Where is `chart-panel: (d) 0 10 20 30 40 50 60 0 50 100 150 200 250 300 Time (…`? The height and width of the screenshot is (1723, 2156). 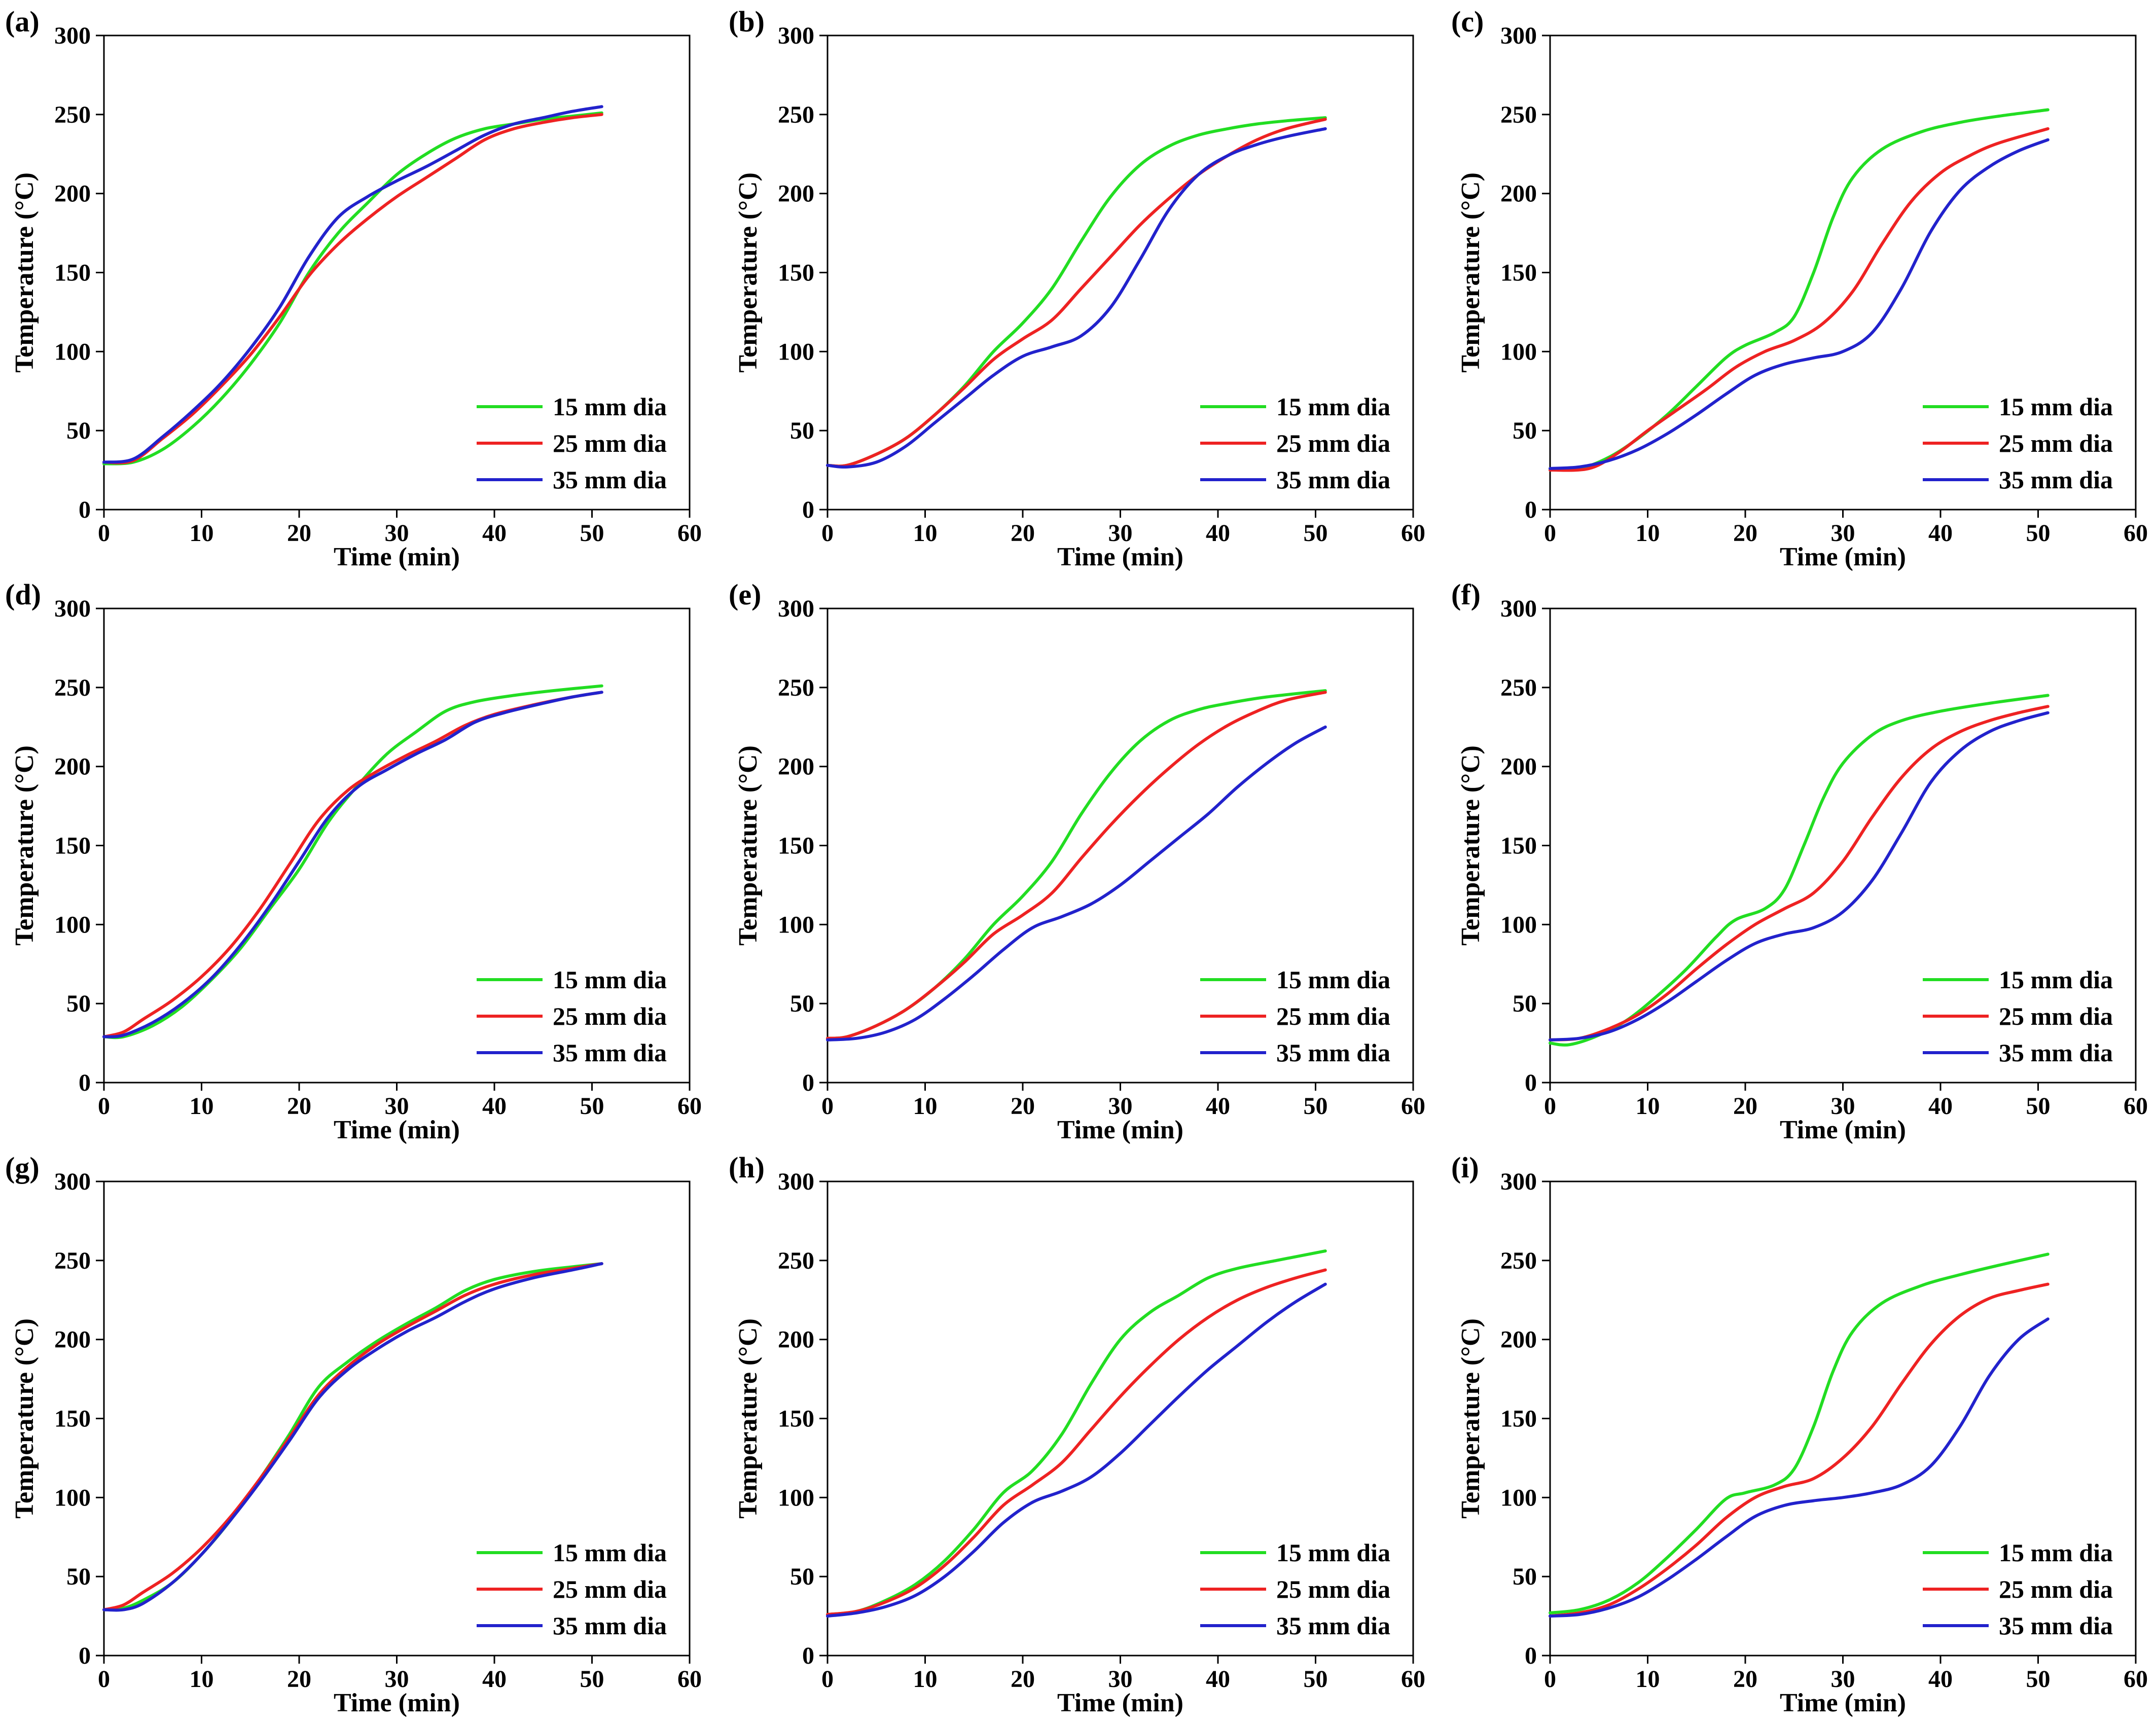
chart-panel: (d) 0 10 20 30 40 50 60 0 50 100 150 200 250 300 Time (… is located at coordinates (353, 861).